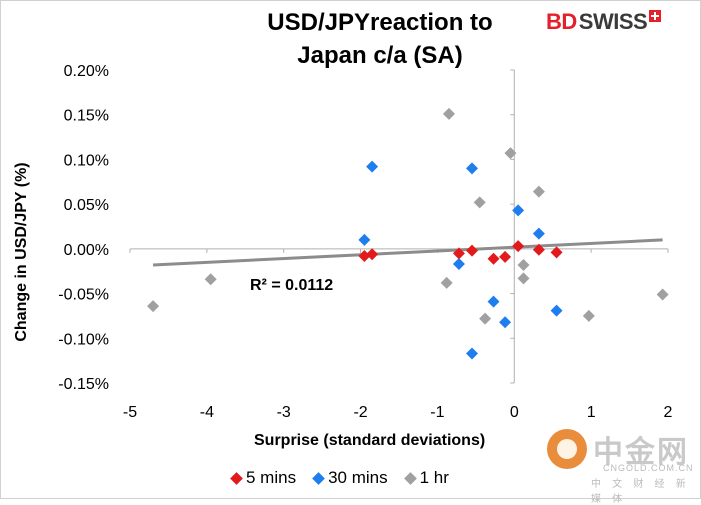 The image size is (701, 505). What do you see at coordinates (83, 339) in the screenshot?
I see `y-tick-label: -0.10%` at bounding box center [83, 339].